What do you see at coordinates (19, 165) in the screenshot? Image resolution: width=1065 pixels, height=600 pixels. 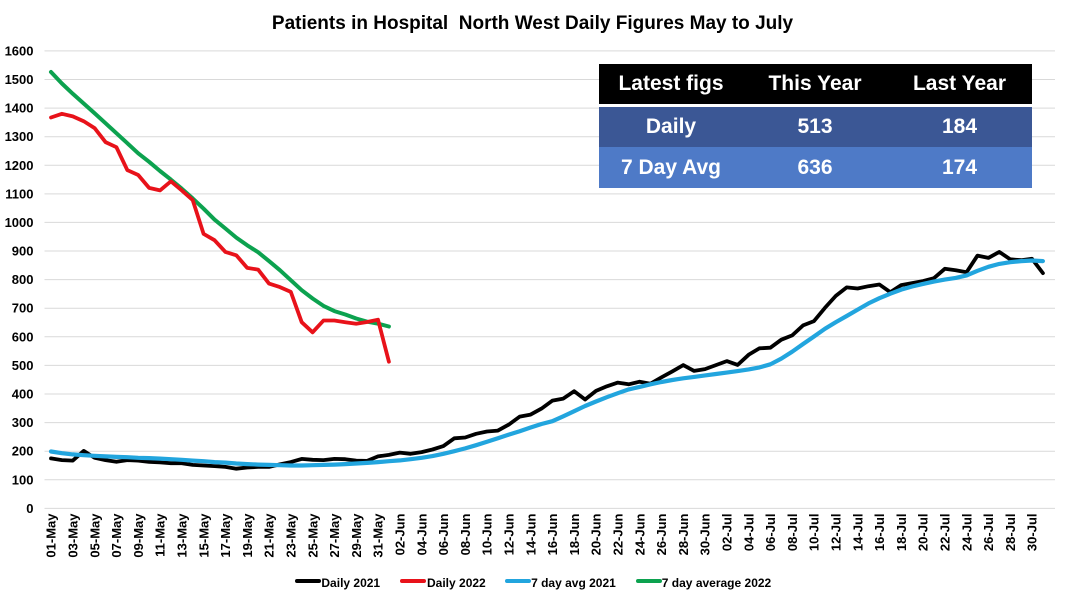 I see `svg-text: 1200` at bounding box center [19, 165].